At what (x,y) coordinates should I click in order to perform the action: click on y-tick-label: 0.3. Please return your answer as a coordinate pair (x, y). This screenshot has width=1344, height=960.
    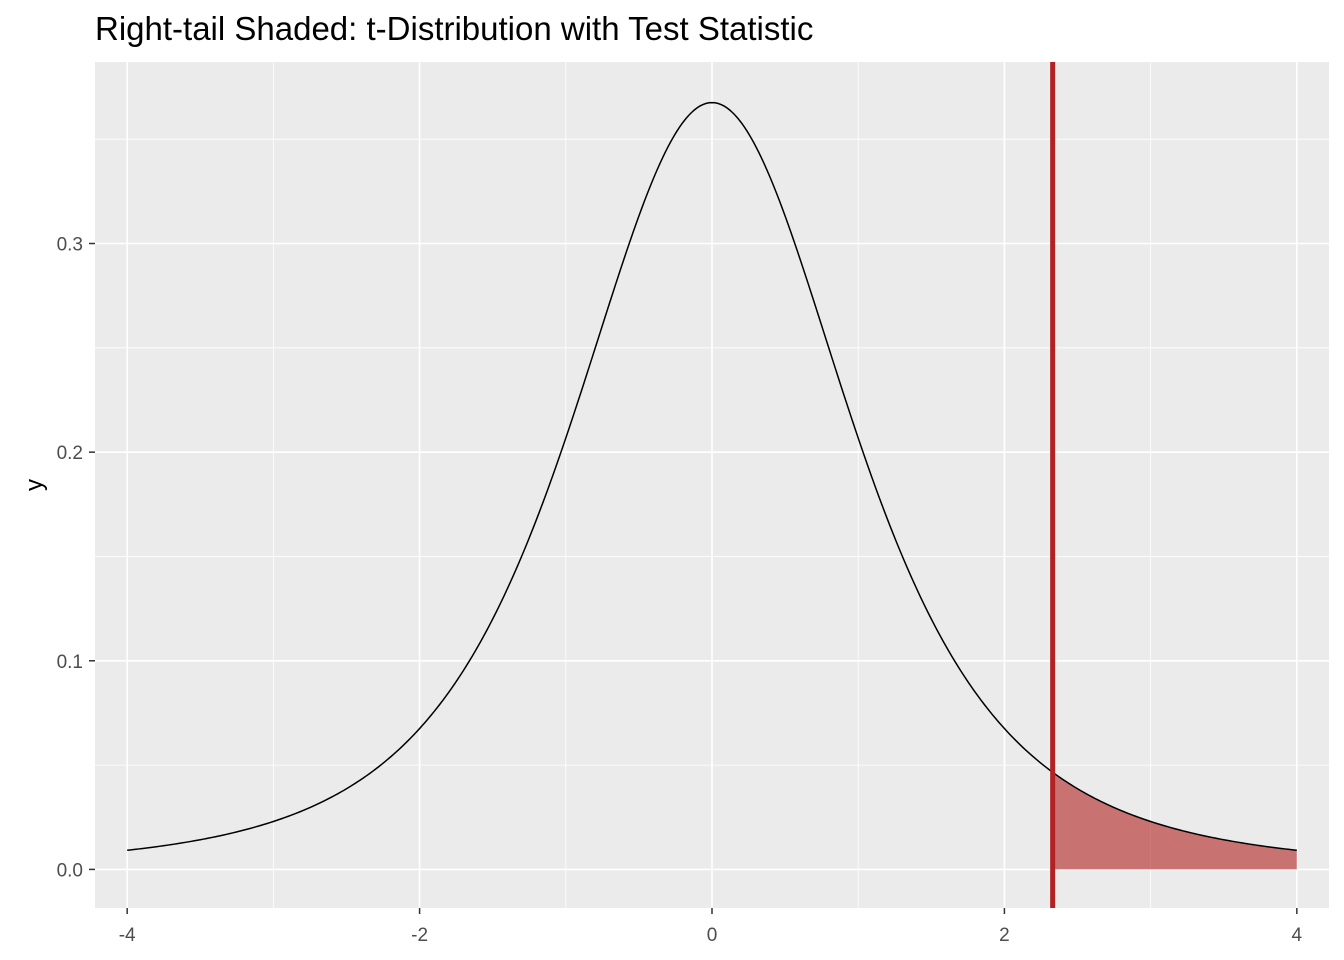
    Looking at the image, I should click on (70, 245).